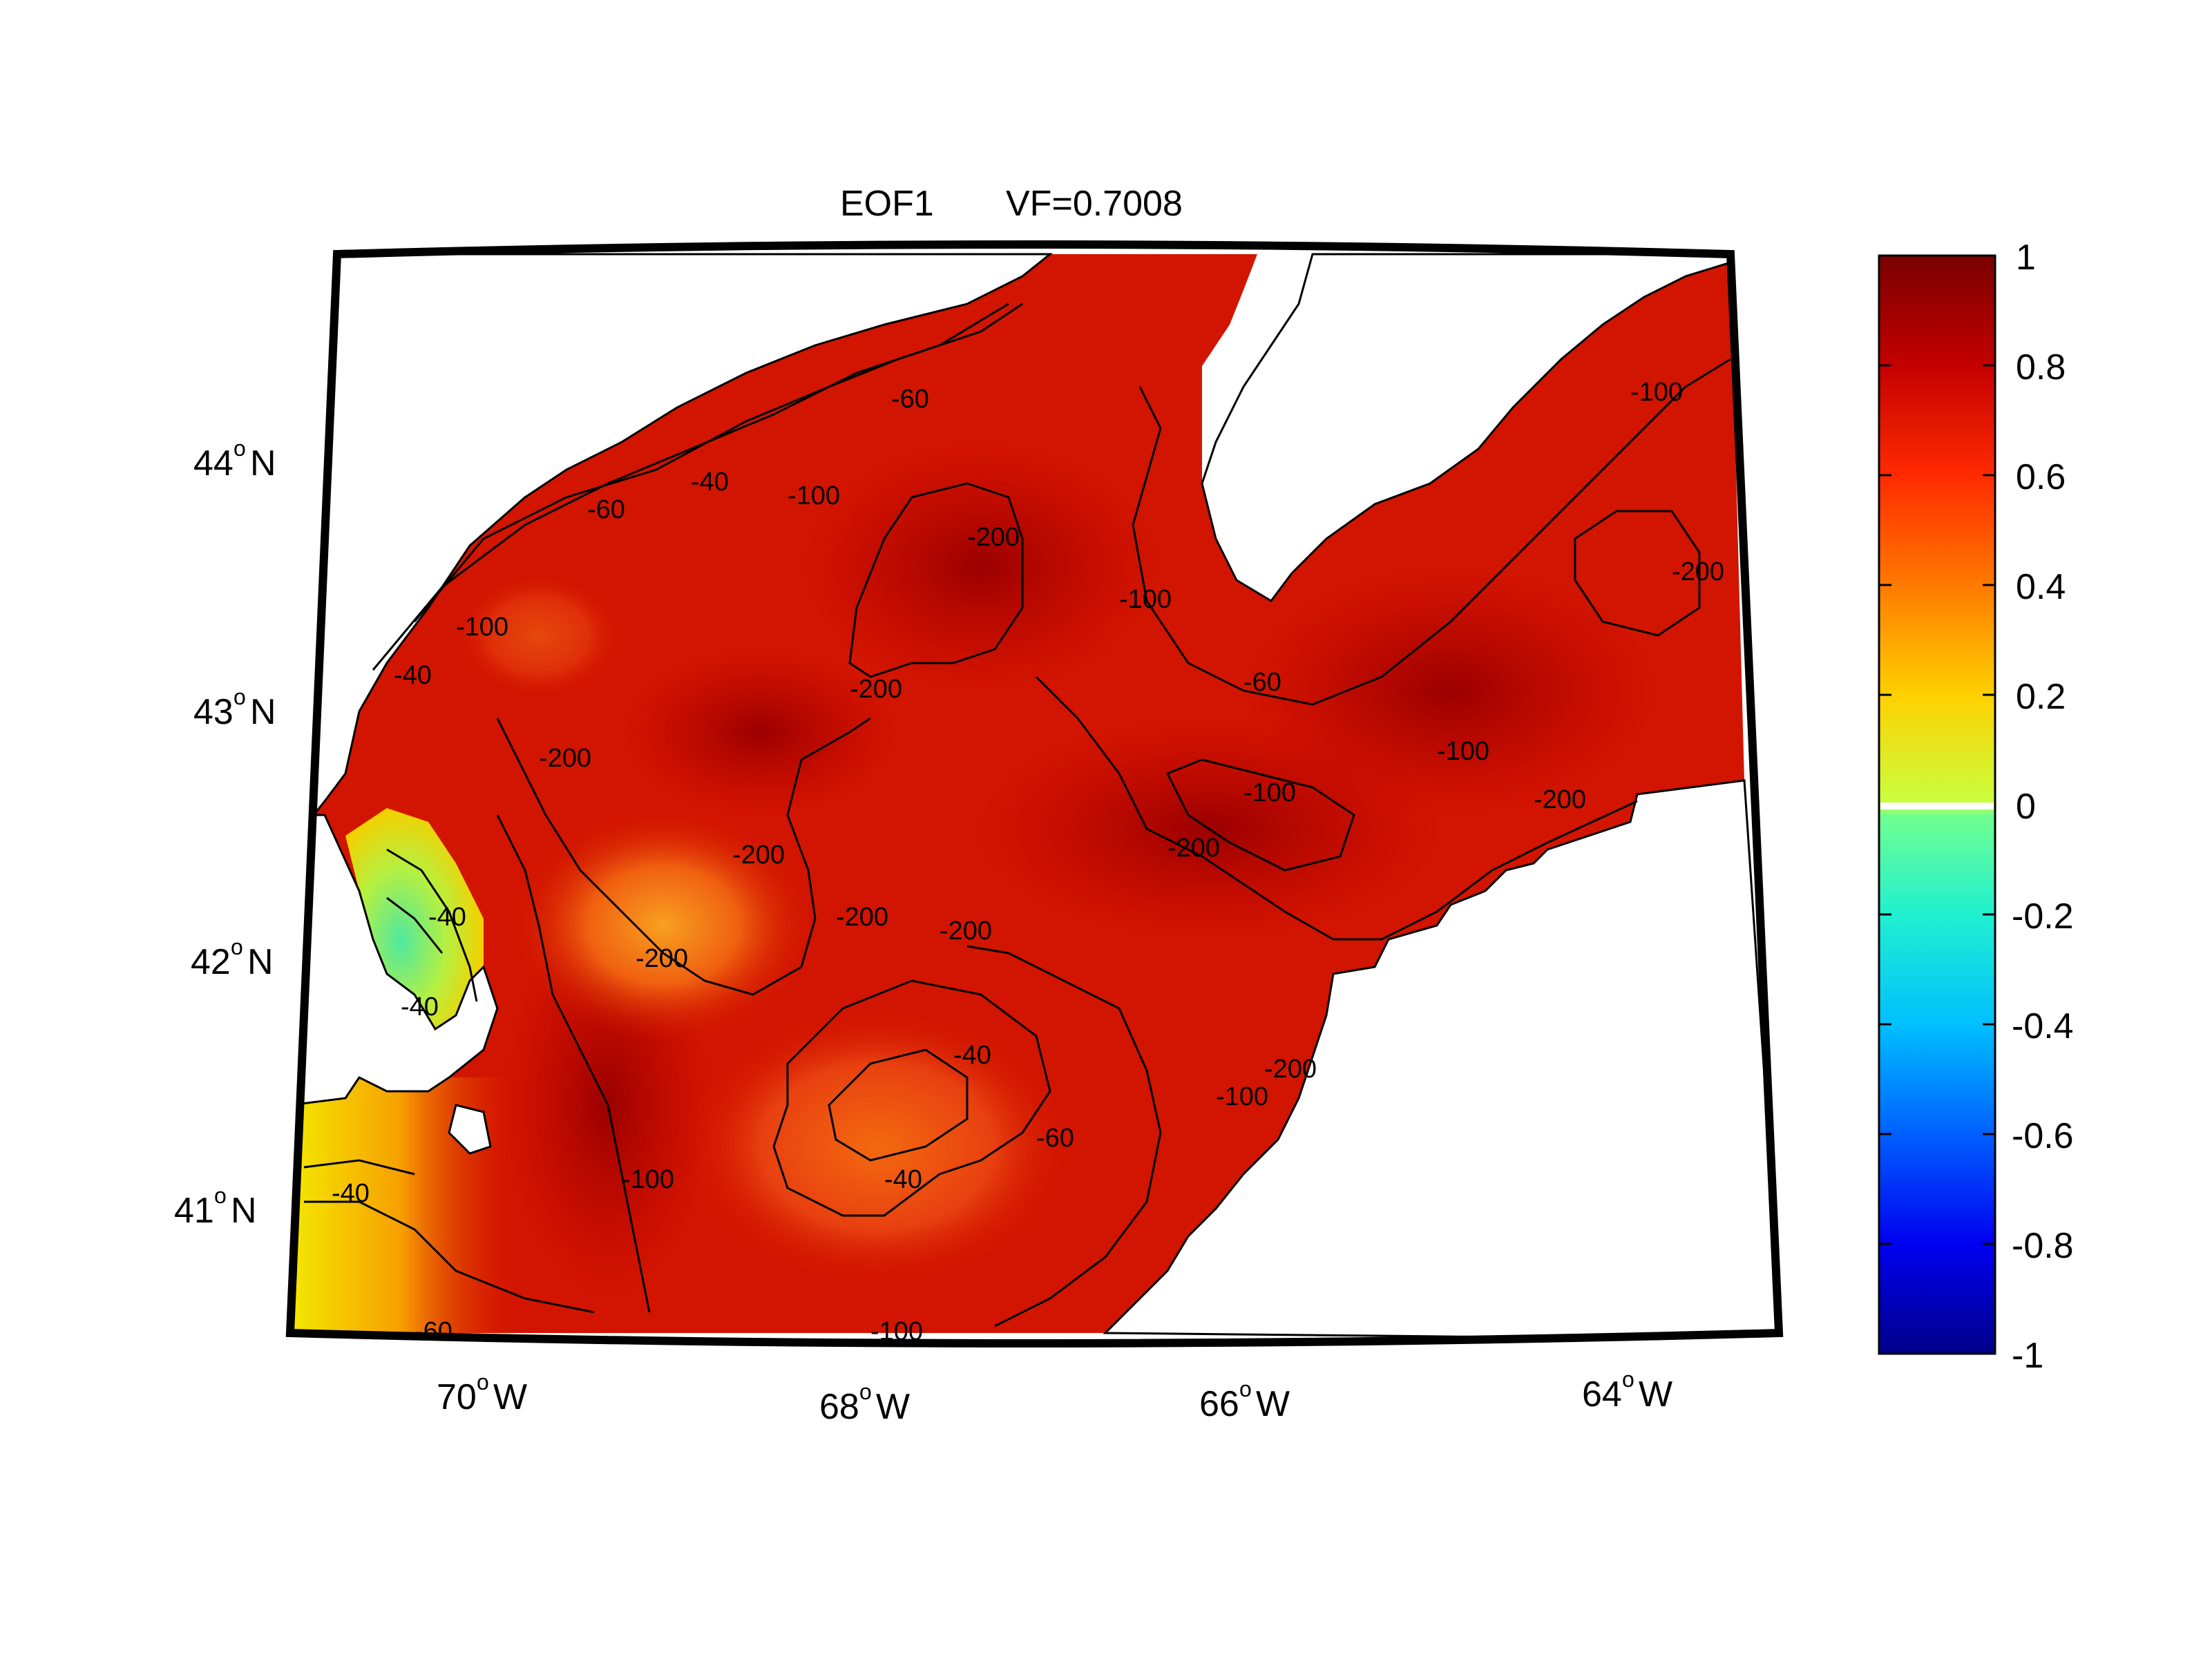  I want to click on contour-60-gb, so click(911, 1098).